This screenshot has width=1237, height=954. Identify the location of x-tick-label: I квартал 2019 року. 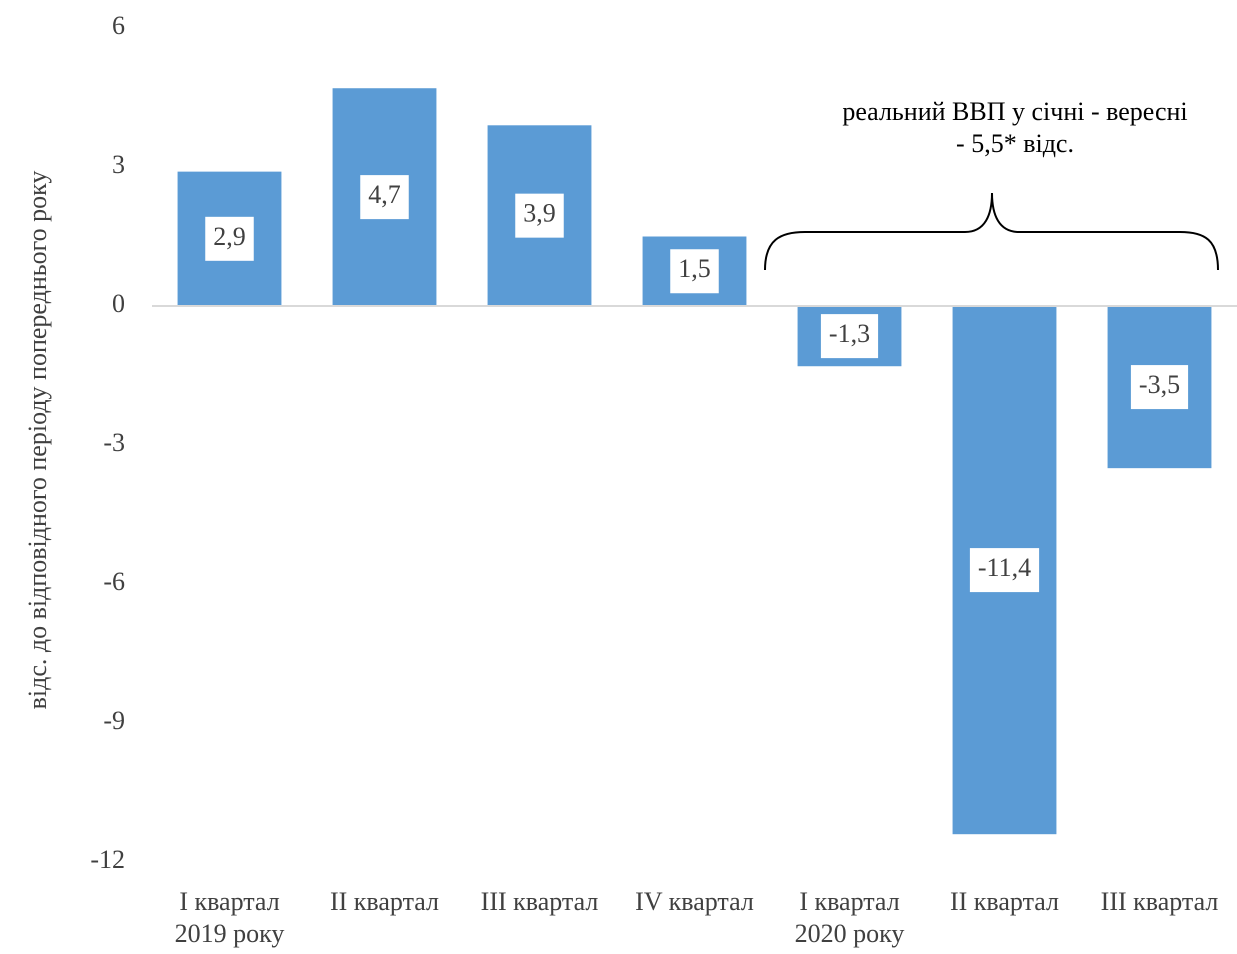
(229, 917).